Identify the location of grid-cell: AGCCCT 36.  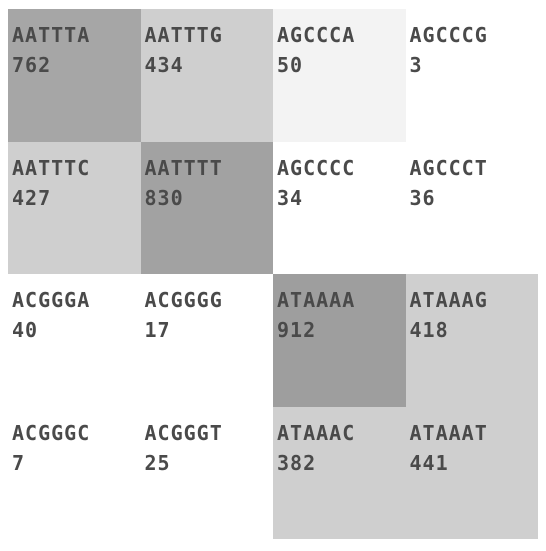
(471, 207).